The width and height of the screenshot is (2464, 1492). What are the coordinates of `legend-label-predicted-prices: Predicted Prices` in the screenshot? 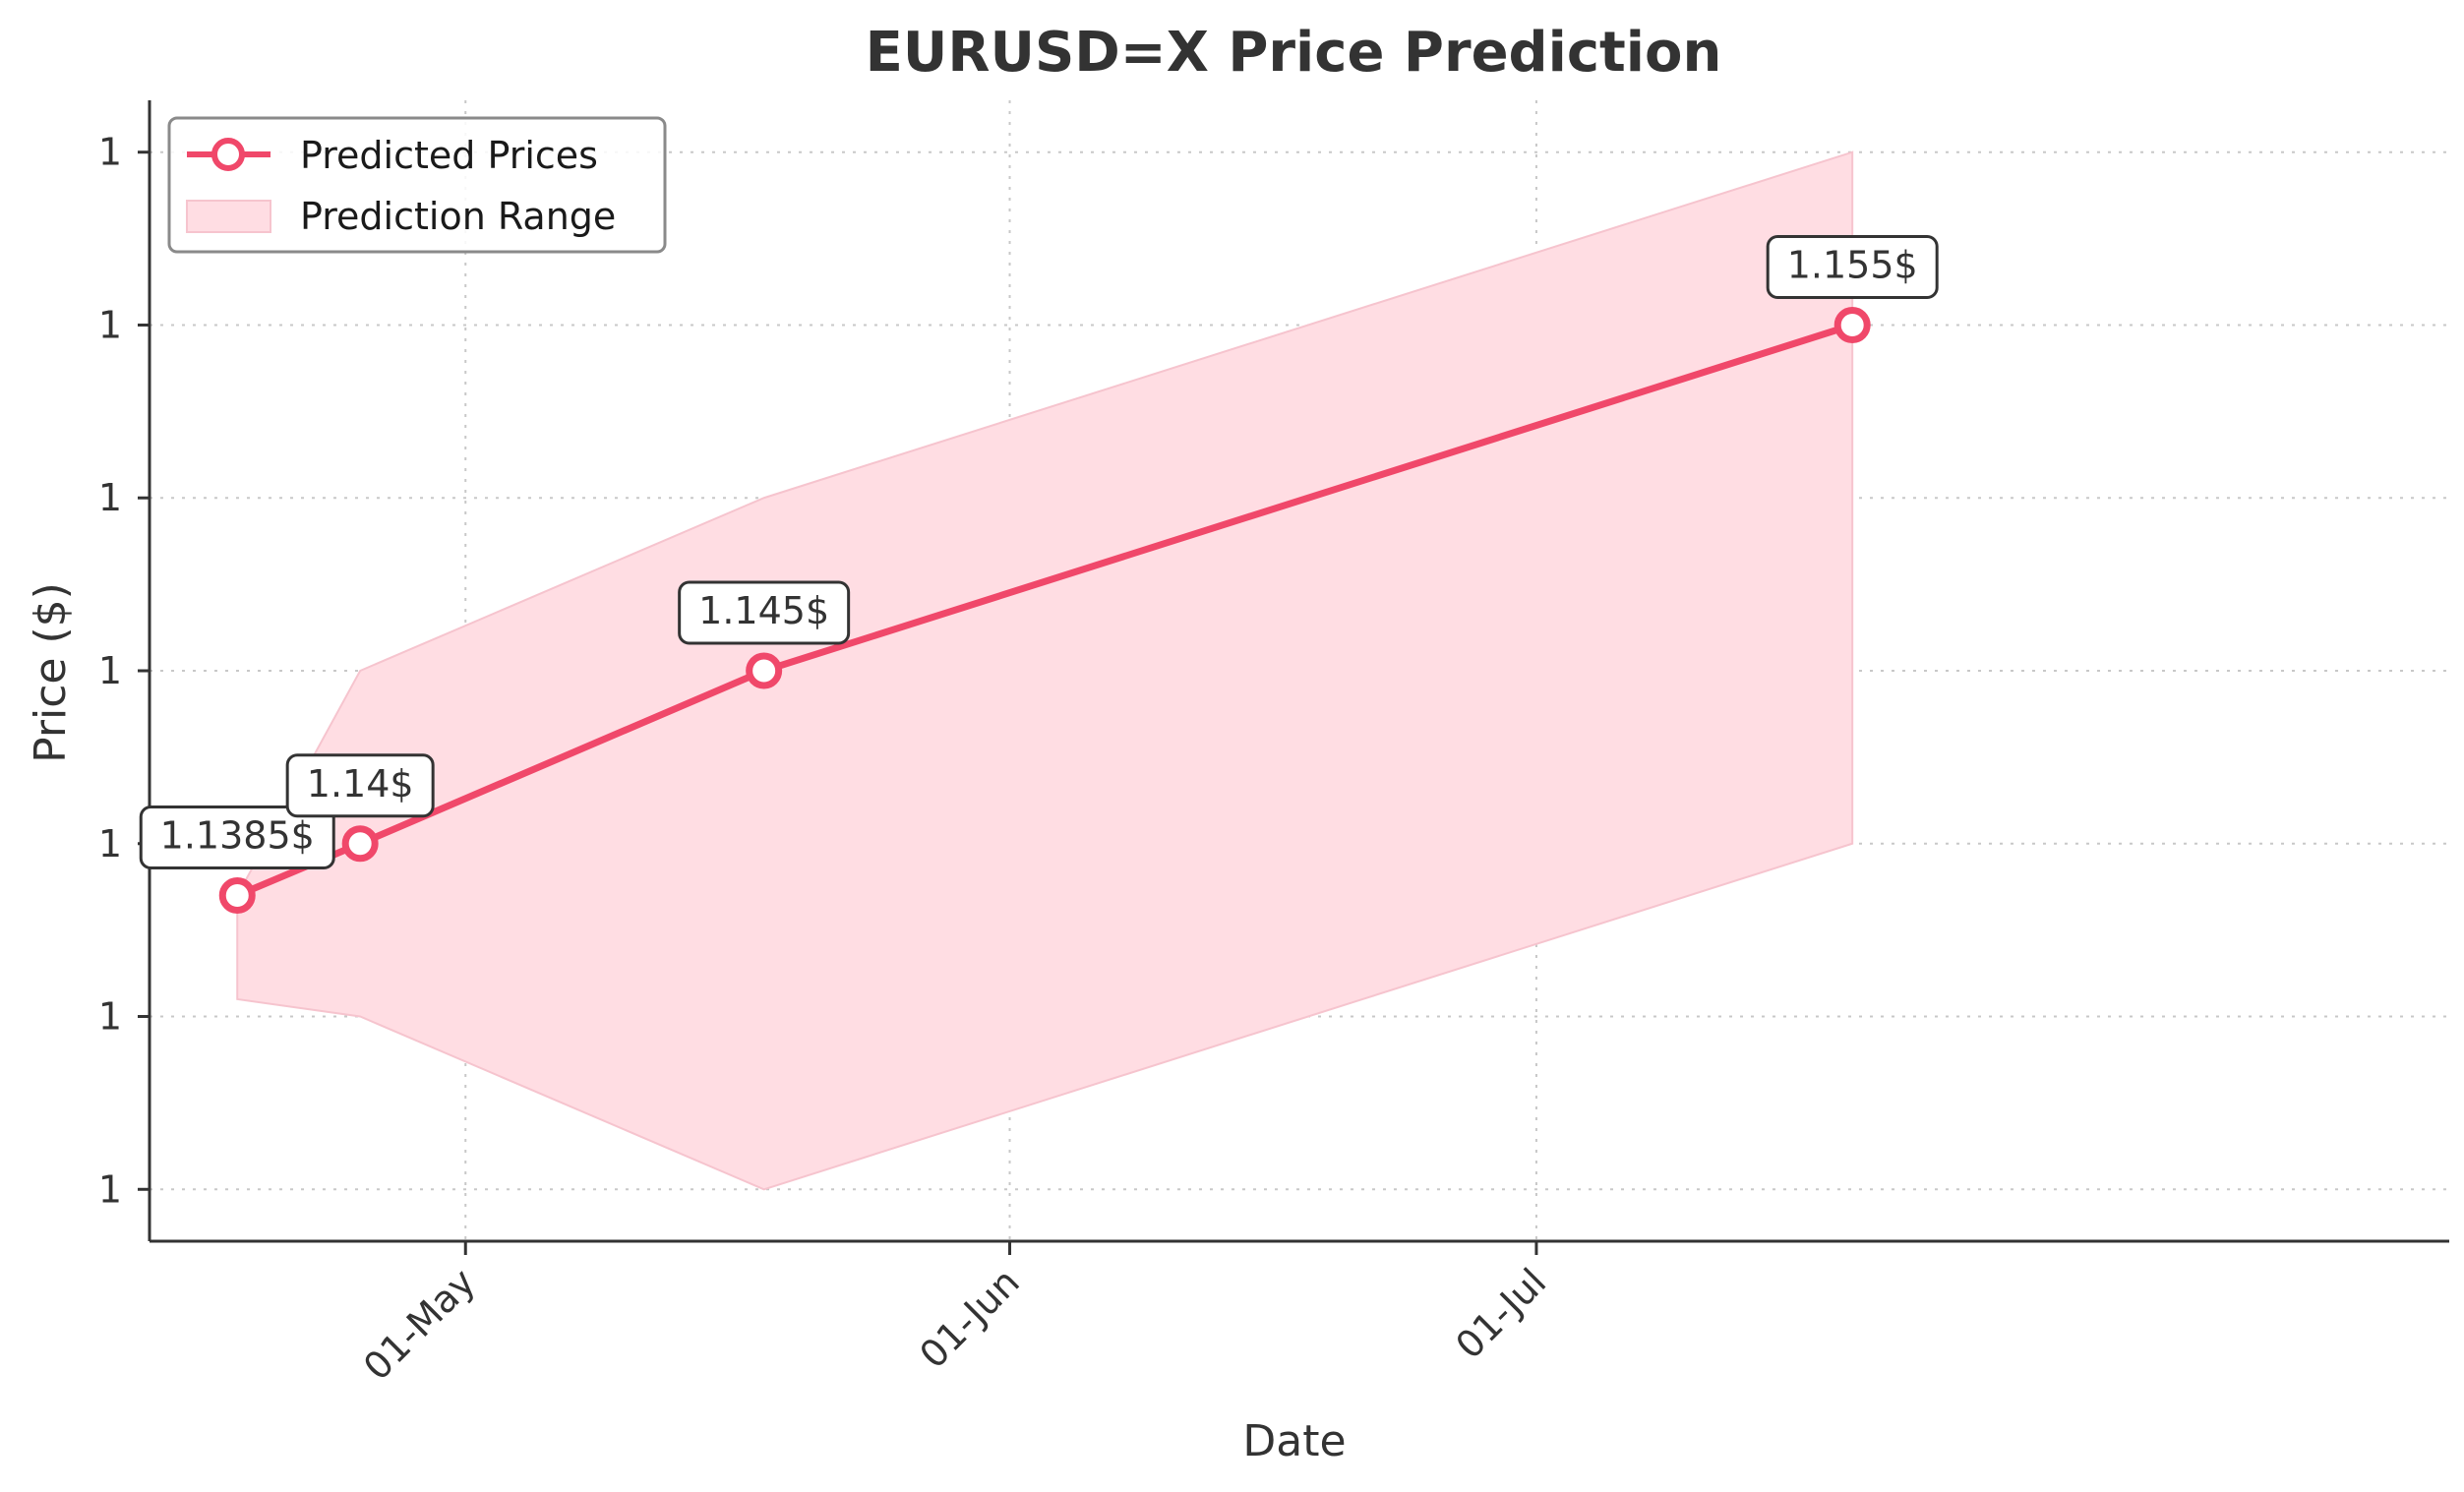 It's located at (449, 155).